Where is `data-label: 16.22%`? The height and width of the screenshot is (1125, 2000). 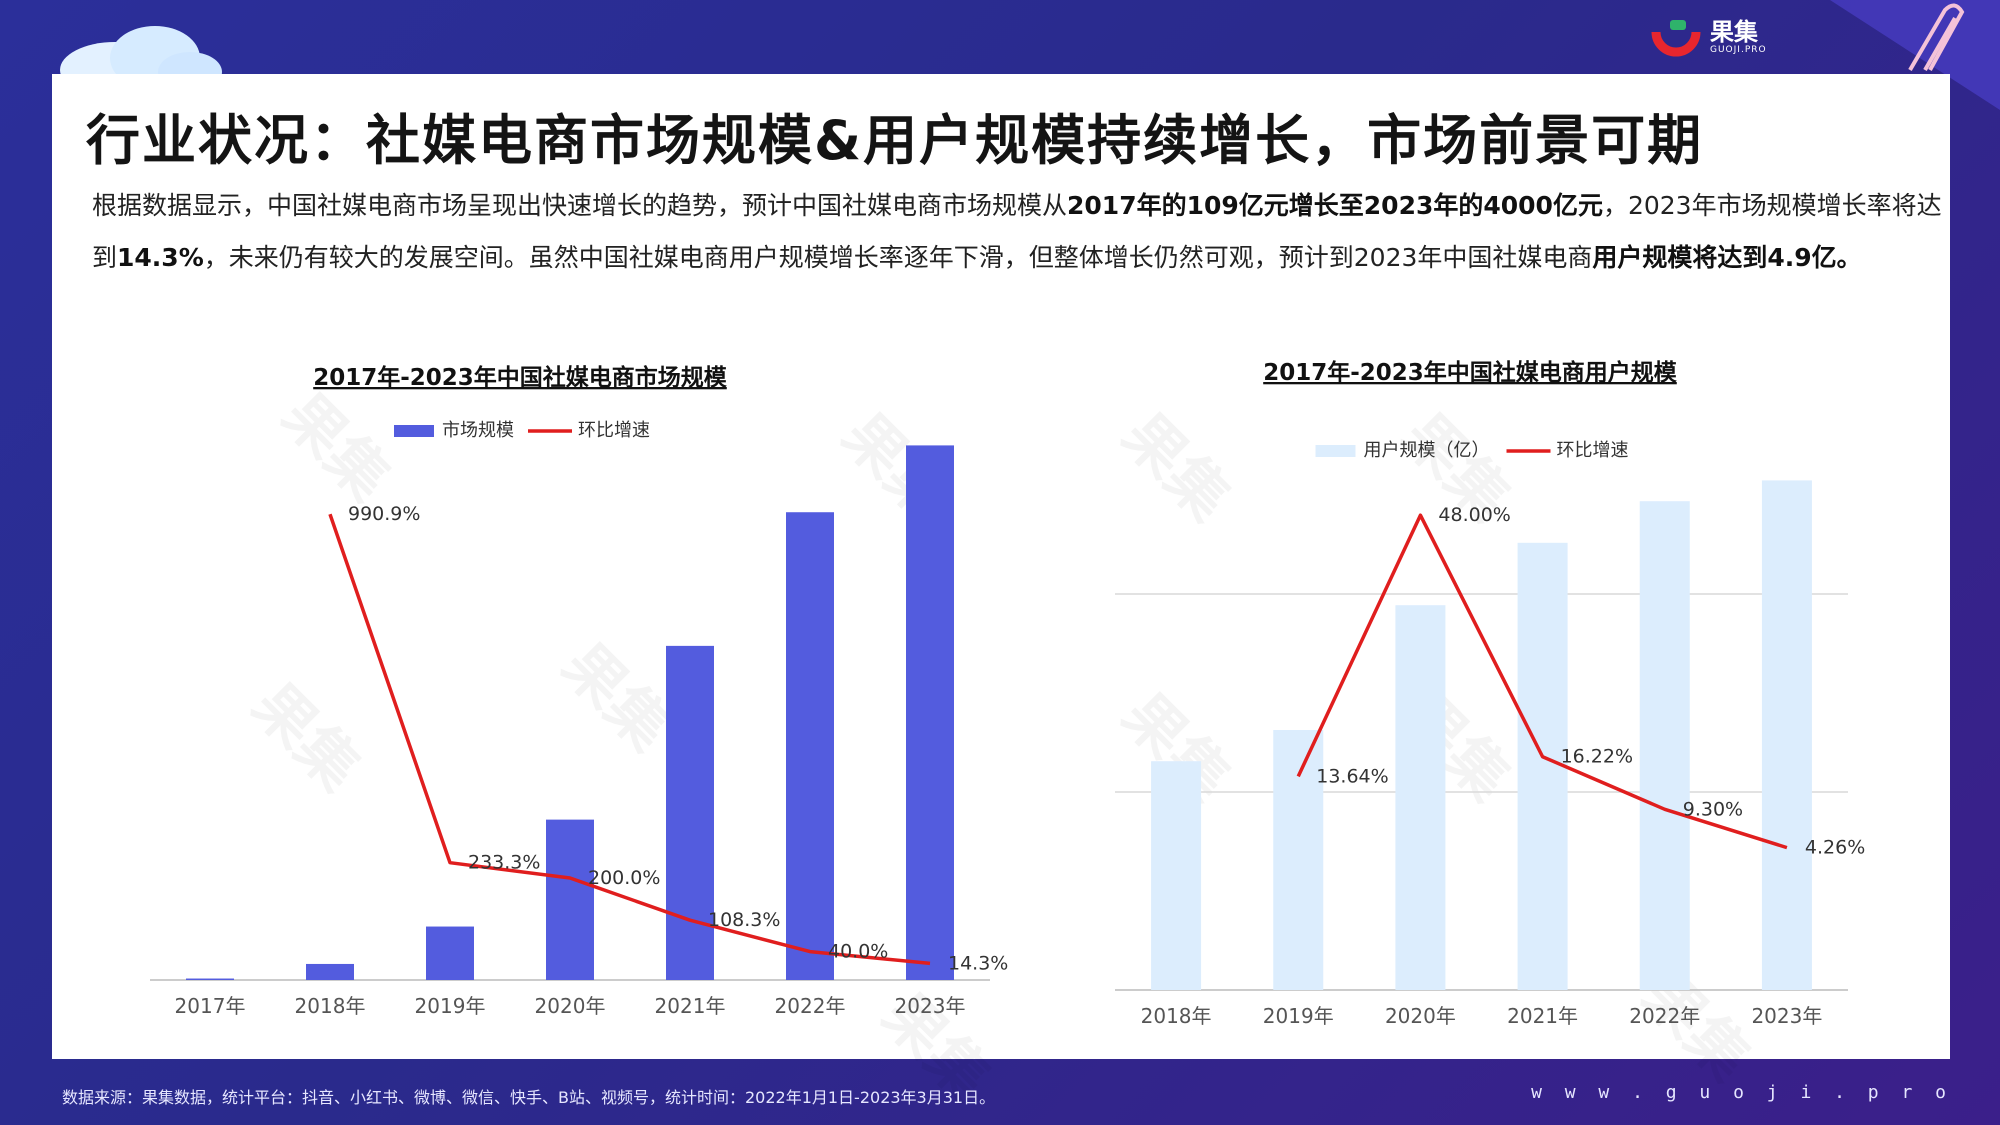
data-label: 16.22% is located at coordinates (1597, 757).